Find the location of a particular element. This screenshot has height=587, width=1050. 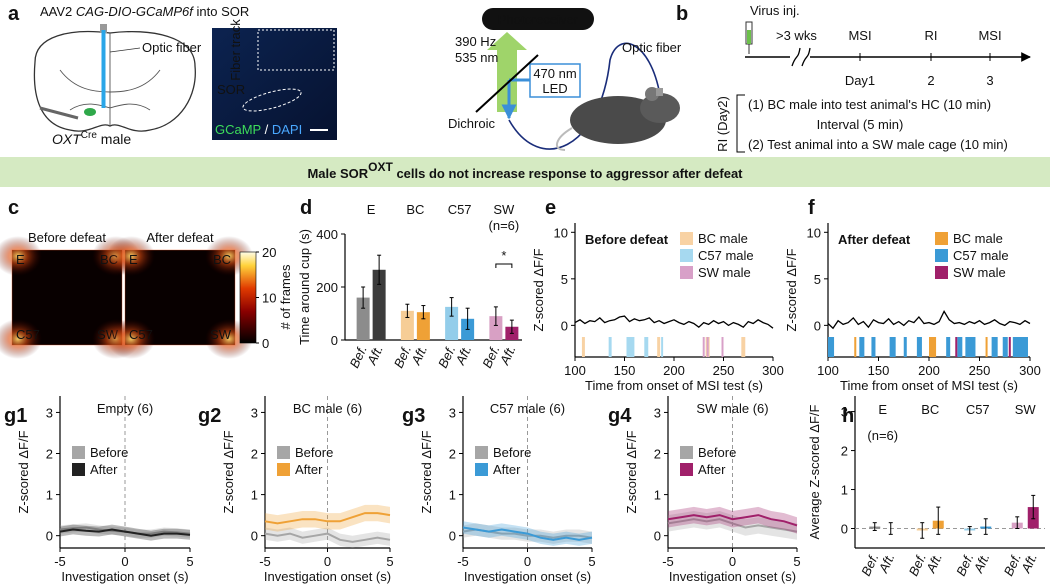

legend-label: Before is located at coordinates (314, 452).